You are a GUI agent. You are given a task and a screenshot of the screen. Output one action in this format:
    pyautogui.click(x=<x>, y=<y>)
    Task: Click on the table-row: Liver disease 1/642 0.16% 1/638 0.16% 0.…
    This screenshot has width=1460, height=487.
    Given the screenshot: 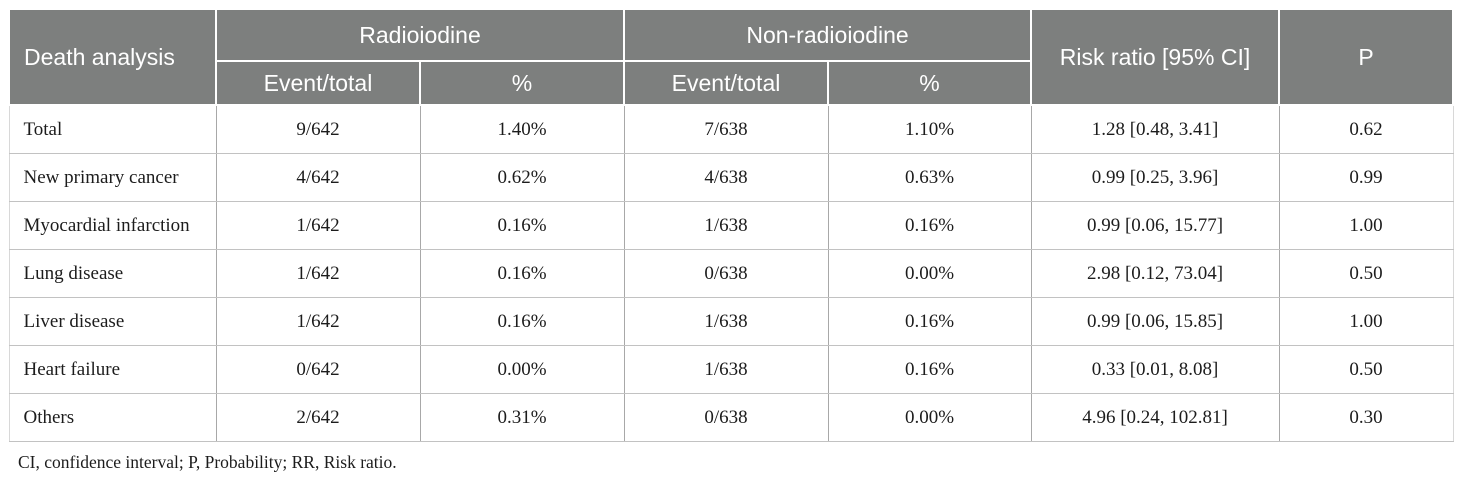 What is the action you would take?
    pyautogui.click(x=731, y=321)
    